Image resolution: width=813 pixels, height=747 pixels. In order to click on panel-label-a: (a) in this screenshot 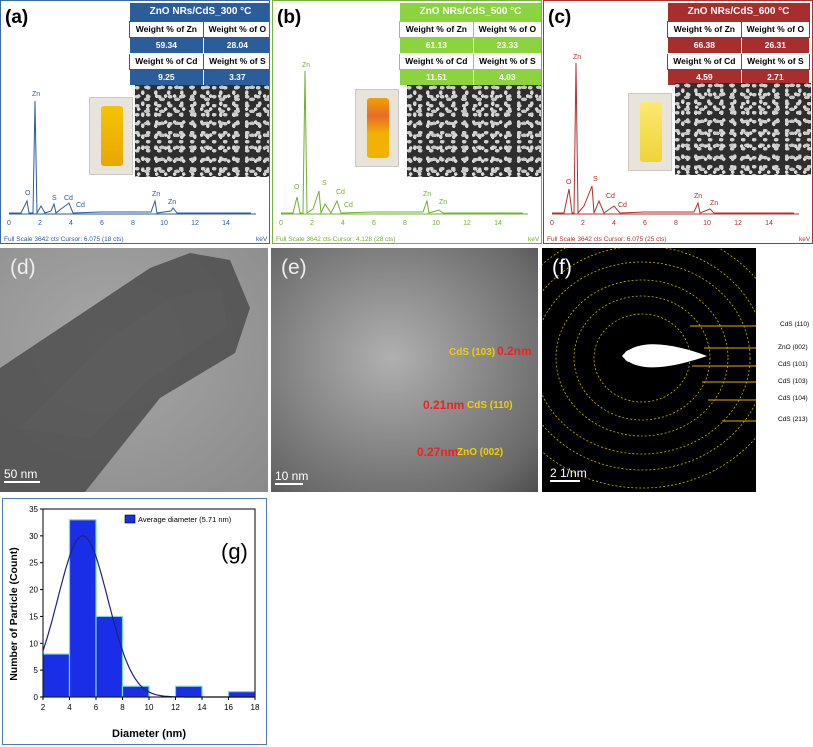, I will do `click(17, 17)`.